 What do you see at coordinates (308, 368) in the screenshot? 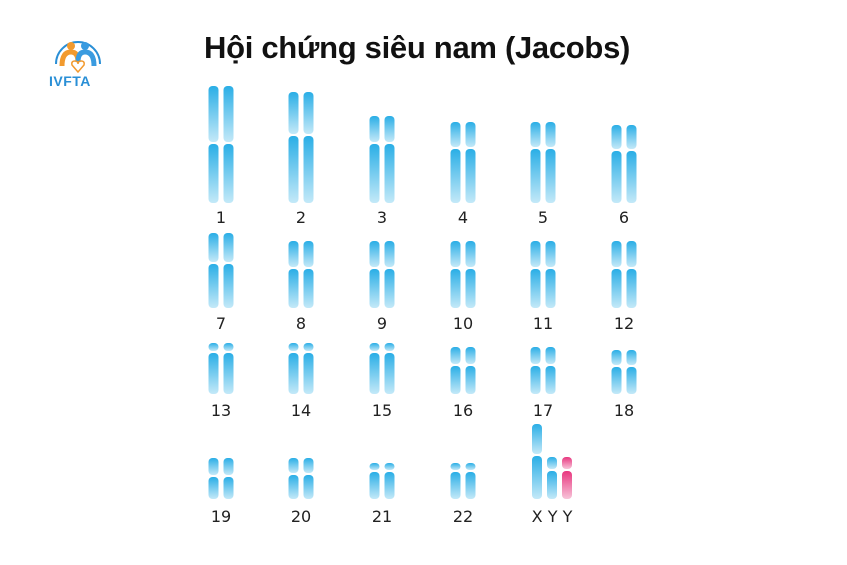
I see `chromosome-14-b` at bounding box center [308, 368].